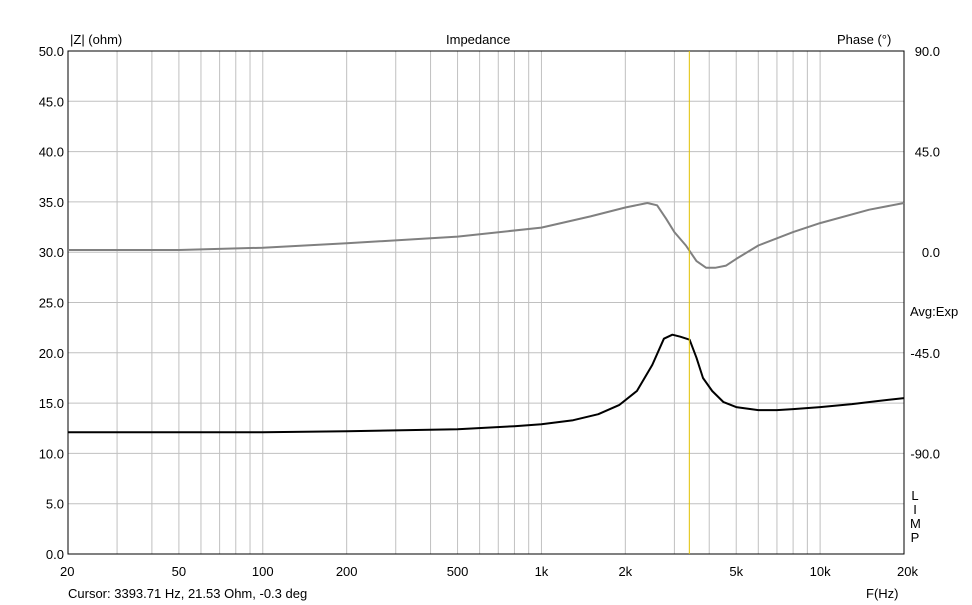 Image resolution: width=972 pixels, height=605 pixels. Describe the element at coordinates (927, 51) in the screenshot. I see `y2-tick-label: 90.0` at that location.